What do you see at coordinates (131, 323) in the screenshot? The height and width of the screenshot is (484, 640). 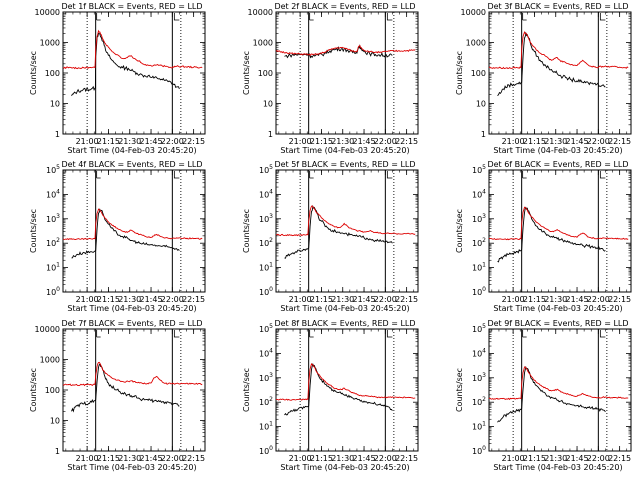 I see `chart-title: Det 7f BLACK = Events, RED = LLD` at bounding box center [131, 323].